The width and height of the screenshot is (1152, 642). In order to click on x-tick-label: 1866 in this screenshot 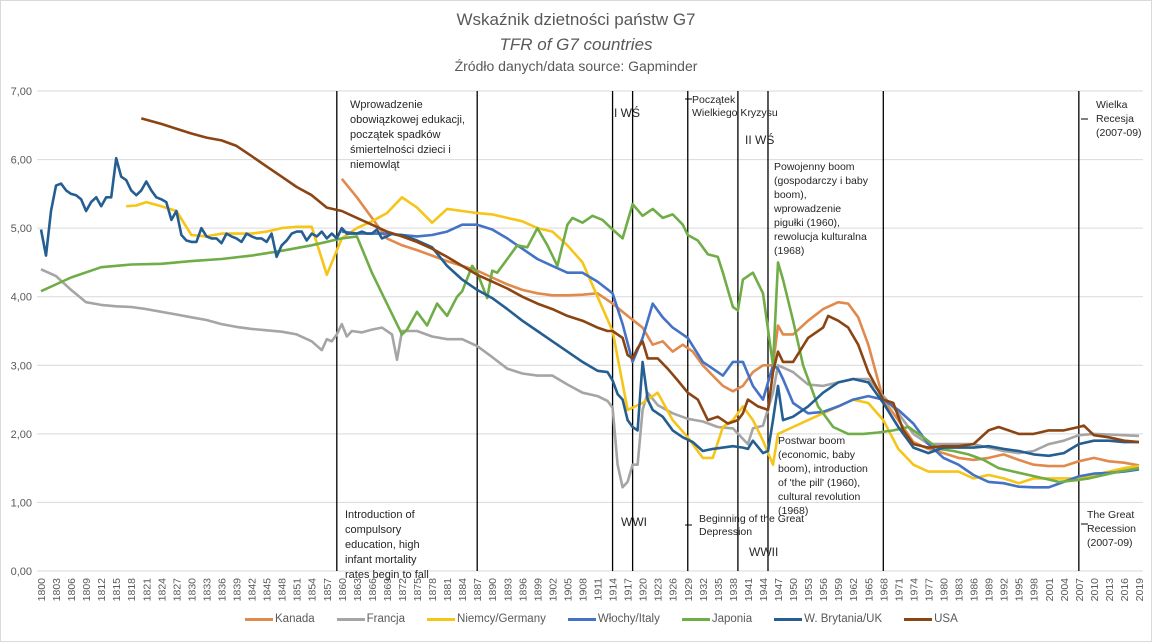, I will do `click(373, 590)`.